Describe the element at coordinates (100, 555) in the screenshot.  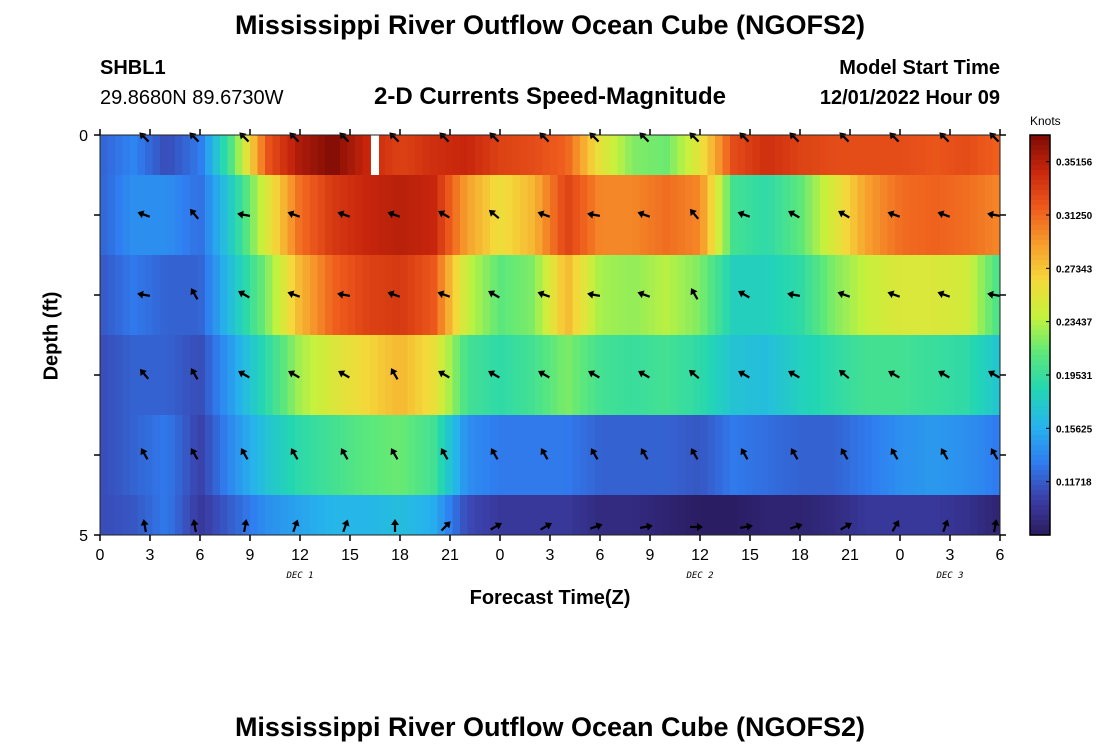
I see `x-tick-label: 0` at that location.